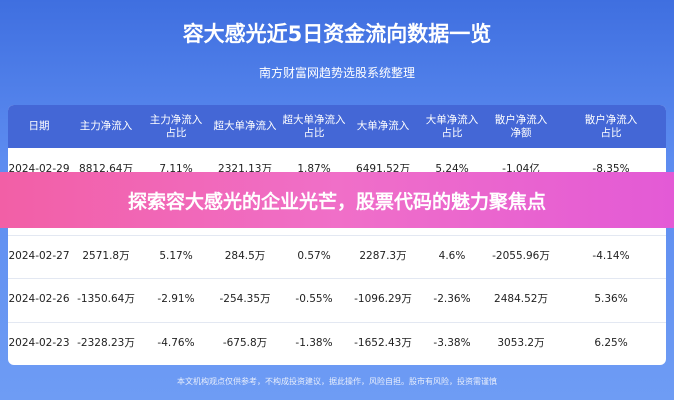 This screenshot has width=674, height=400. What do you see at coordinates (337, 381) in the screenshot?
I see `footer: 本文机构观点仅供参考，不构成投资建议，据此操作，风险自担。股市有风险，投资需谨慎` at bounding box center [337, 381].